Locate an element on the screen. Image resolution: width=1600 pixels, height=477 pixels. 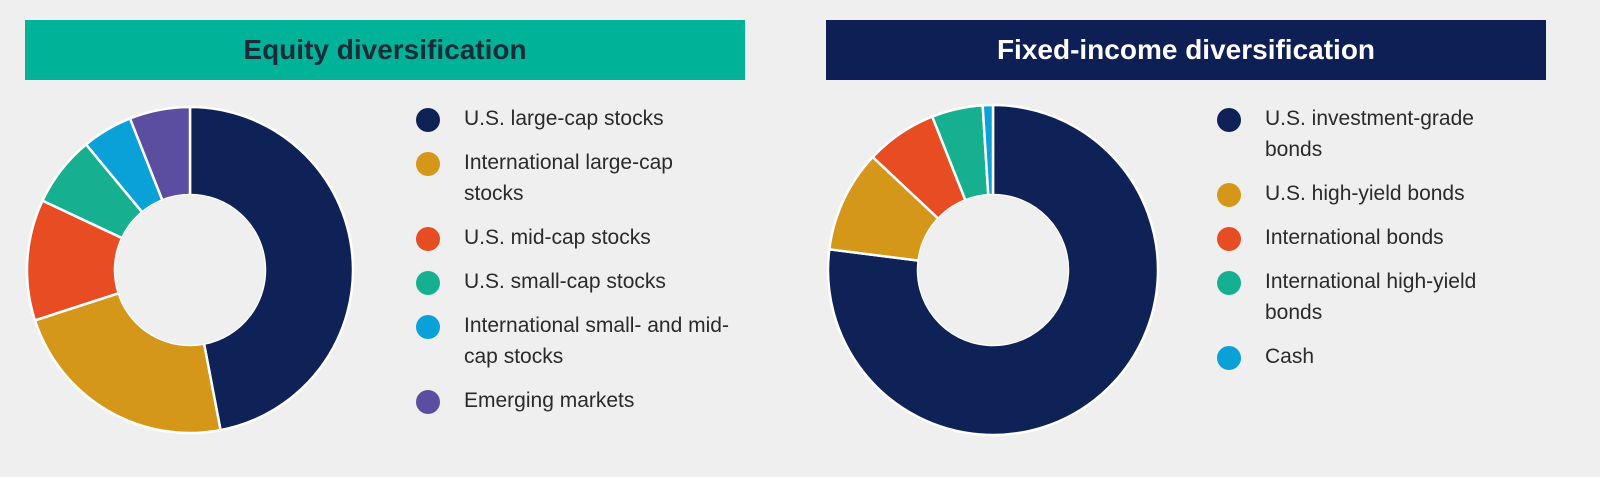
legend-item: International bonds is located at coordinates (1371, 239).